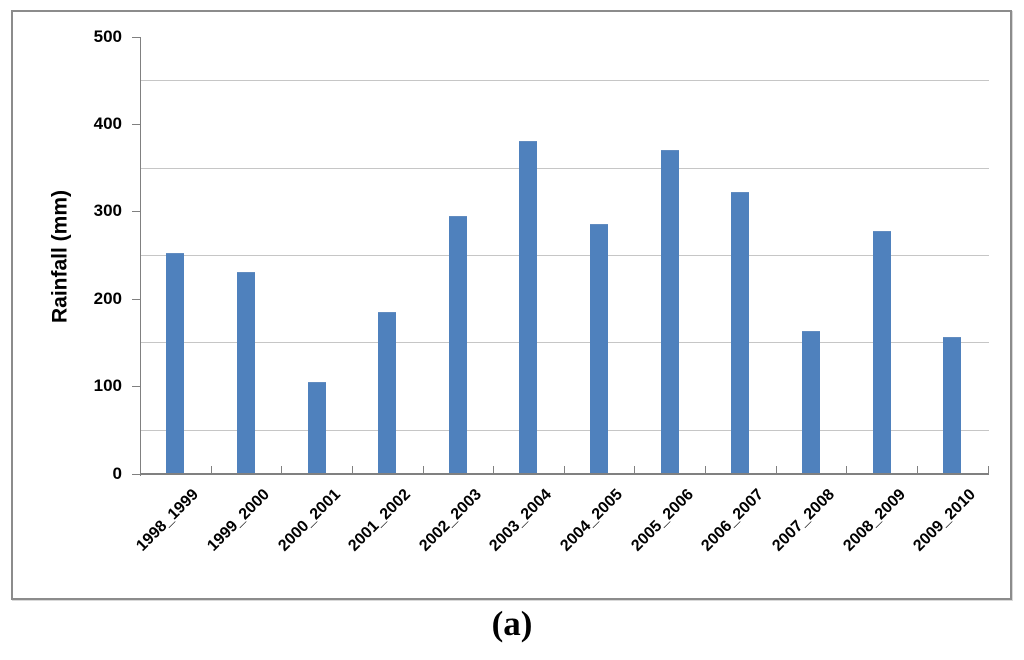 The height and width of the screenshot is (660, 1024). I want to click on bar-2000_2001, so click(316, 428).